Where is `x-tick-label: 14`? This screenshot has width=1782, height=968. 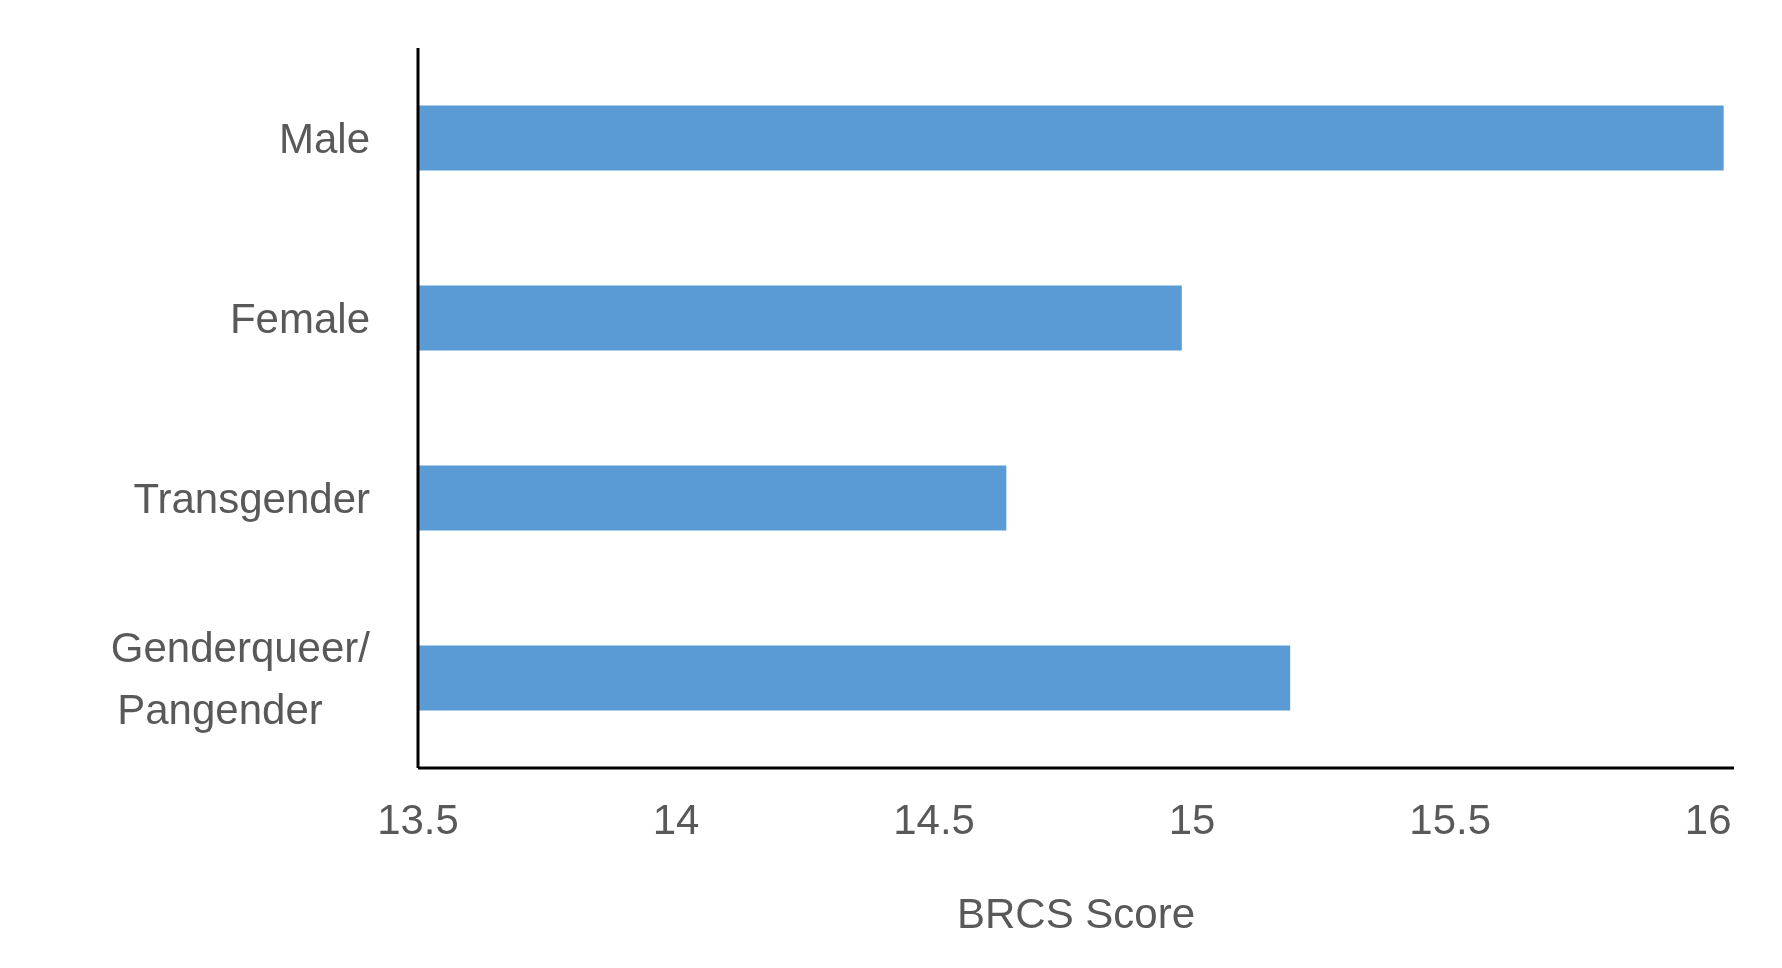 x-tick-label: 14 is located at coordinates (676, 819).